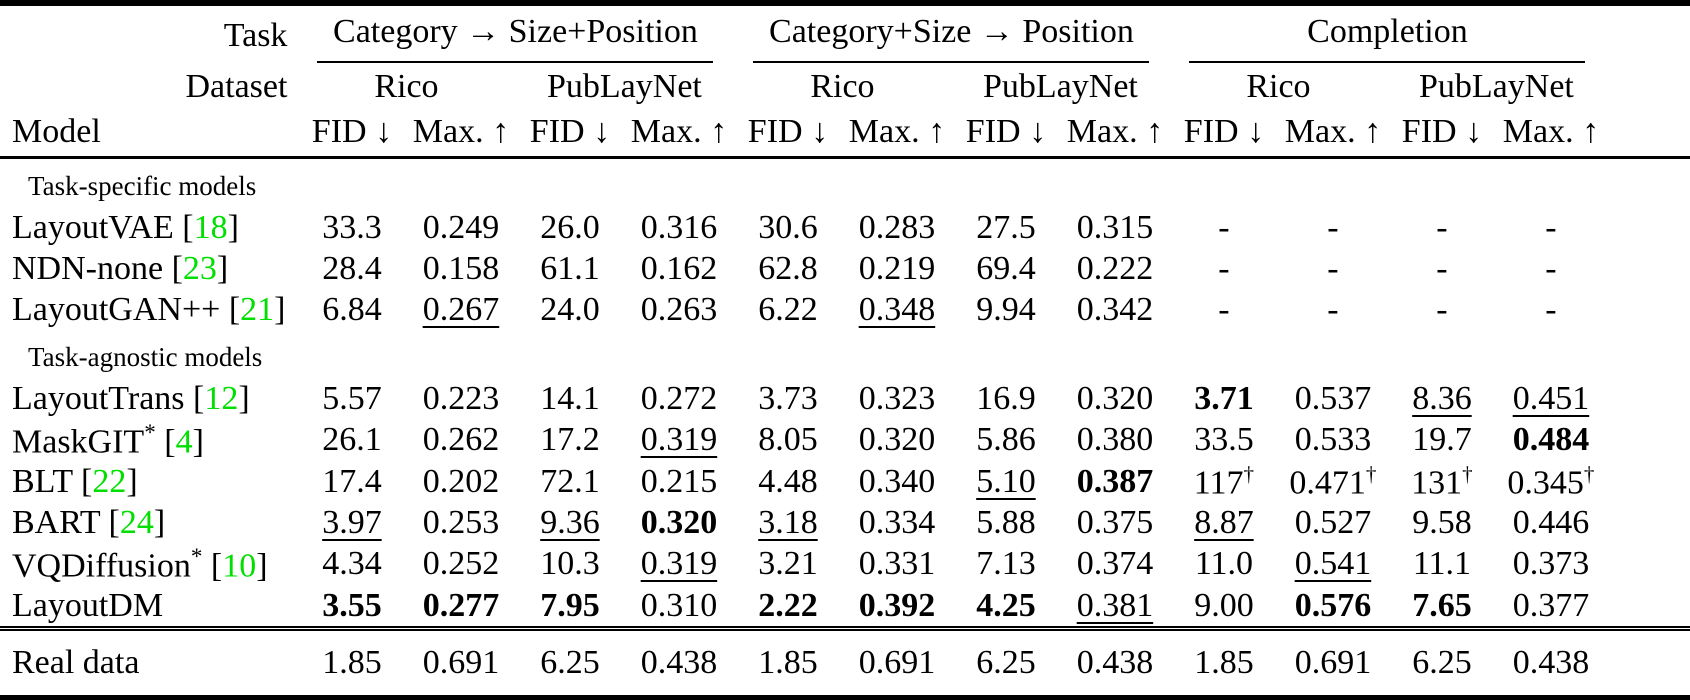 Image resolution: width=1690 pixels, height=700 pixels. Describe the element at coordinates (1442, 399) in the screenshot. I see `metric-value: 8.36` at that location.